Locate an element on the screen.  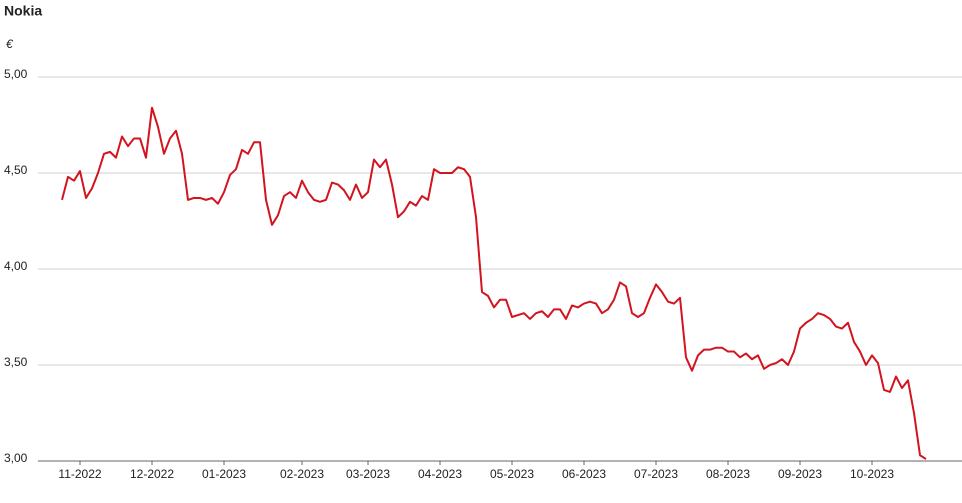
x-tick-label: 06-2023 is located at coordinates (584, 474).